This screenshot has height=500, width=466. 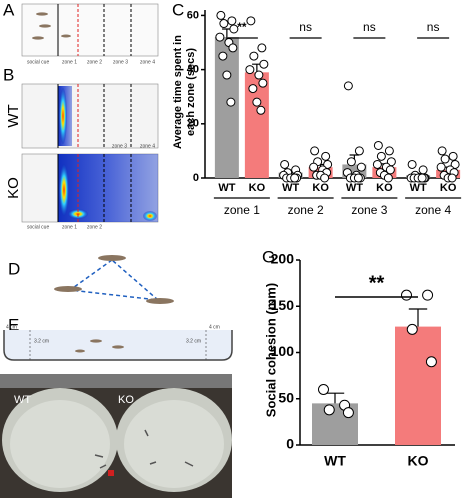 What do you see at coordinates (193, 15) in the screenshot?
I see `y-tick-label: 60` at bounding box center [193, 15].